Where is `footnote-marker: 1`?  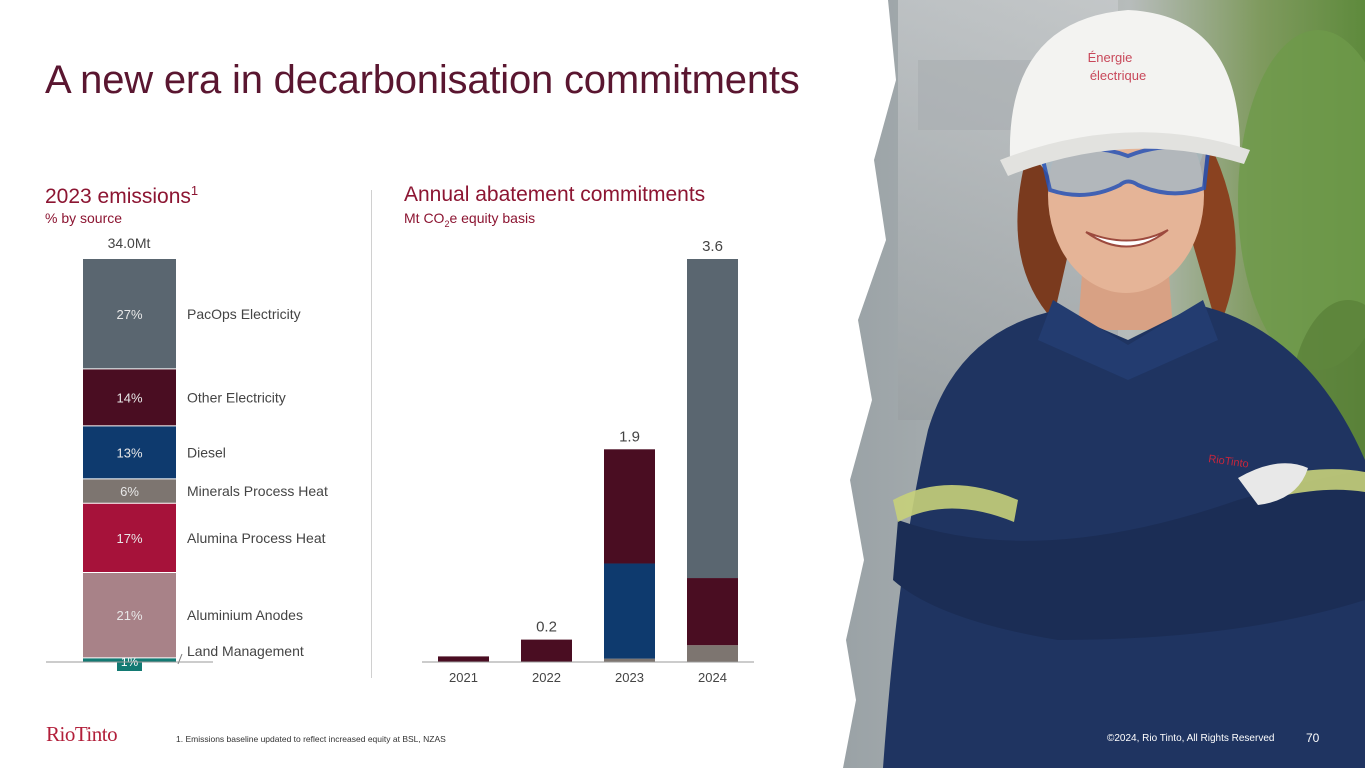
footnote-marker: 1 is located at coordinates (194, 190).